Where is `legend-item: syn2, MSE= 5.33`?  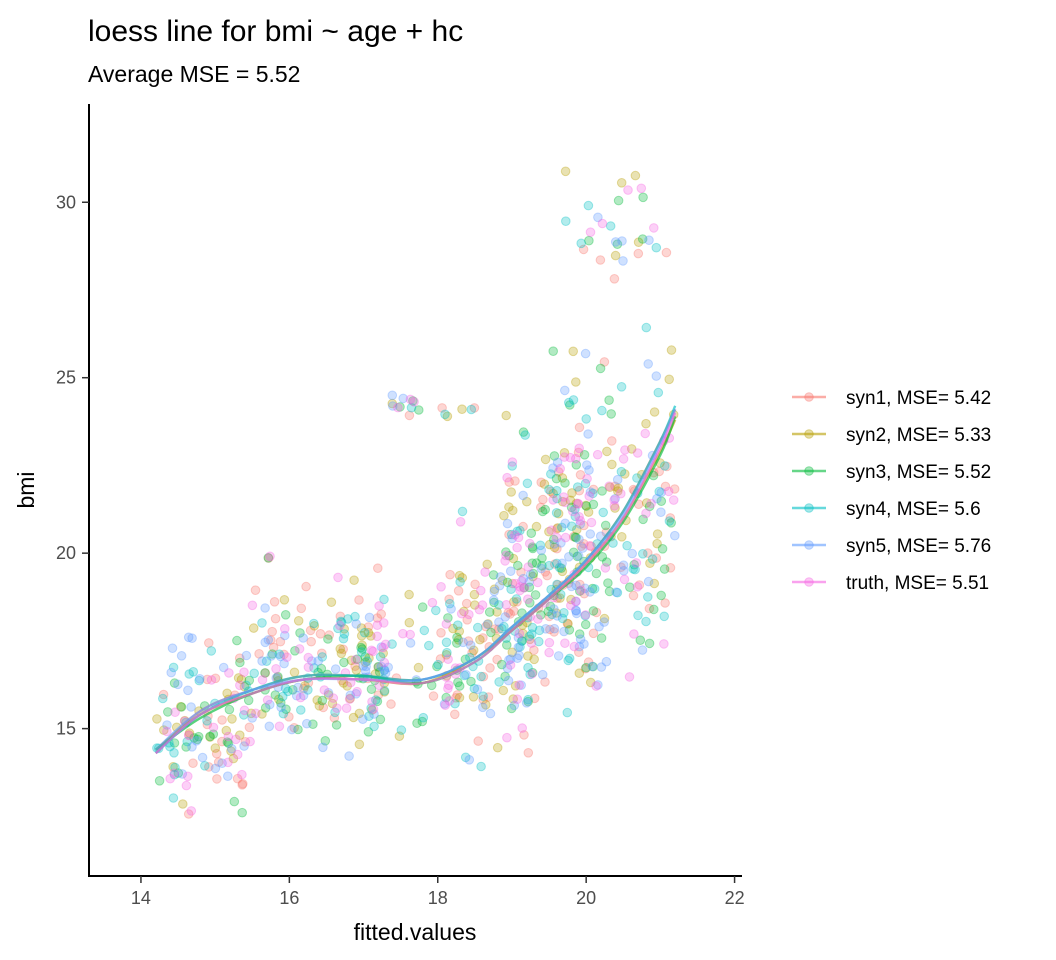 legend-item: syn2, MSE= 5.33 is located at coordinates (891, 435).